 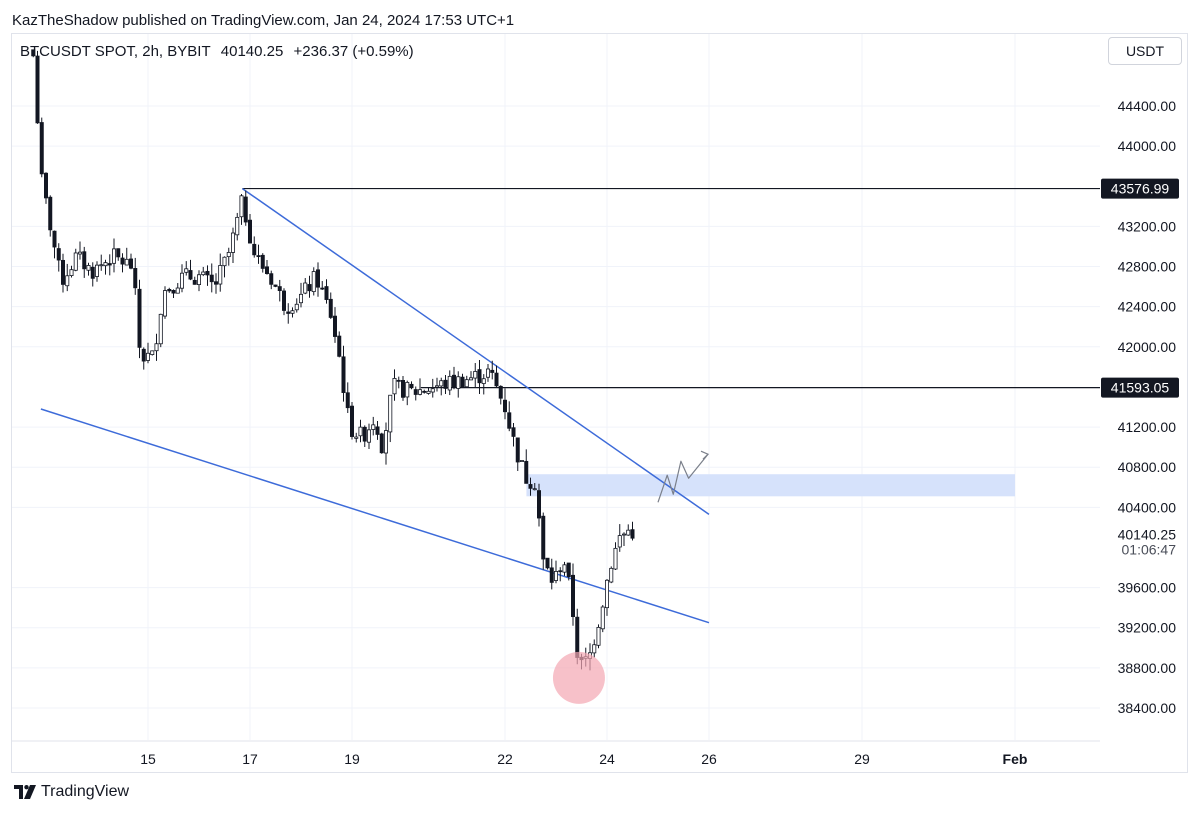 What do you see at coordinates (1145, 51) in the screenshot?
I see `currency-unit-button: USDT` at bounding box center [1145, 51].